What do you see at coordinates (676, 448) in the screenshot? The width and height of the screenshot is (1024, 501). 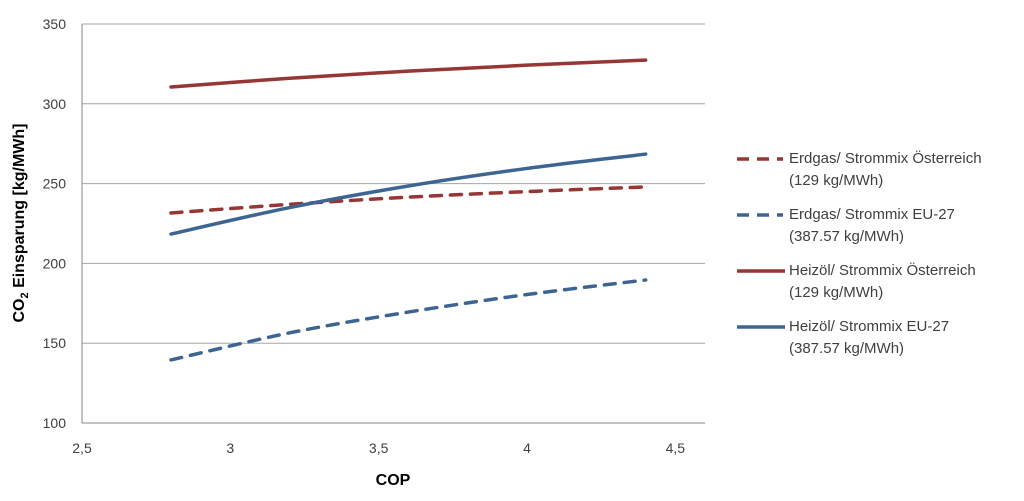 I see `x-tick-label: 4,5` at bounding box center [676, 448].